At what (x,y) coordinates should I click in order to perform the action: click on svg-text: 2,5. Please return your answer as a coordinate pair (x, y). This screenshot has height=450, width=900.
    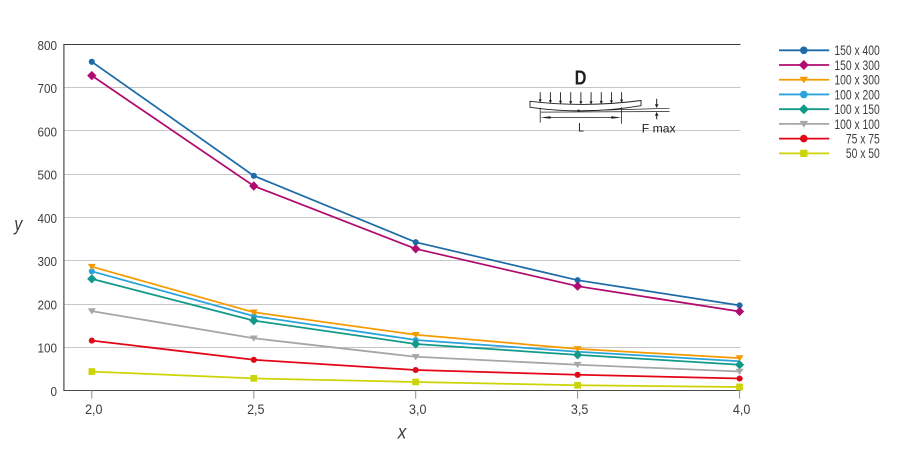
    Looking at the image, I should click on (255, 409).